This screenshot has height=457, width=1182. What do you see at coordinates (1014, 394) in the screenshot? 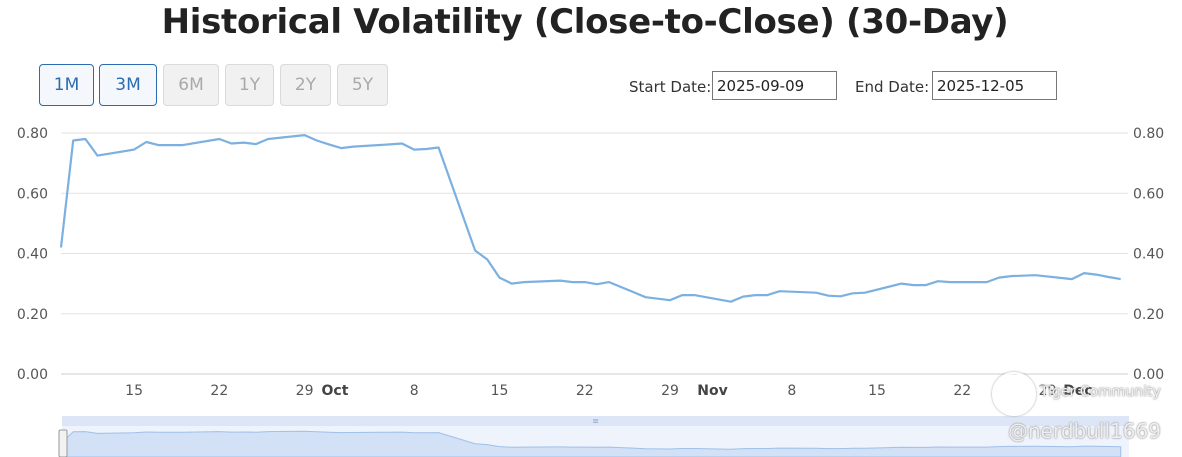
I see `tiger-logo-icon` at bounding box center [1014, 394].